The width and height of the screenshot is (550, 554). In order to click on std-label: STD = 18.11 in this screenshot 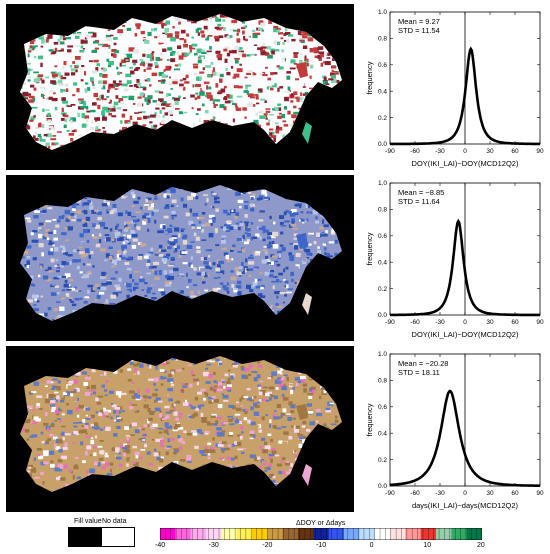, I will do `click(419, 372)`.